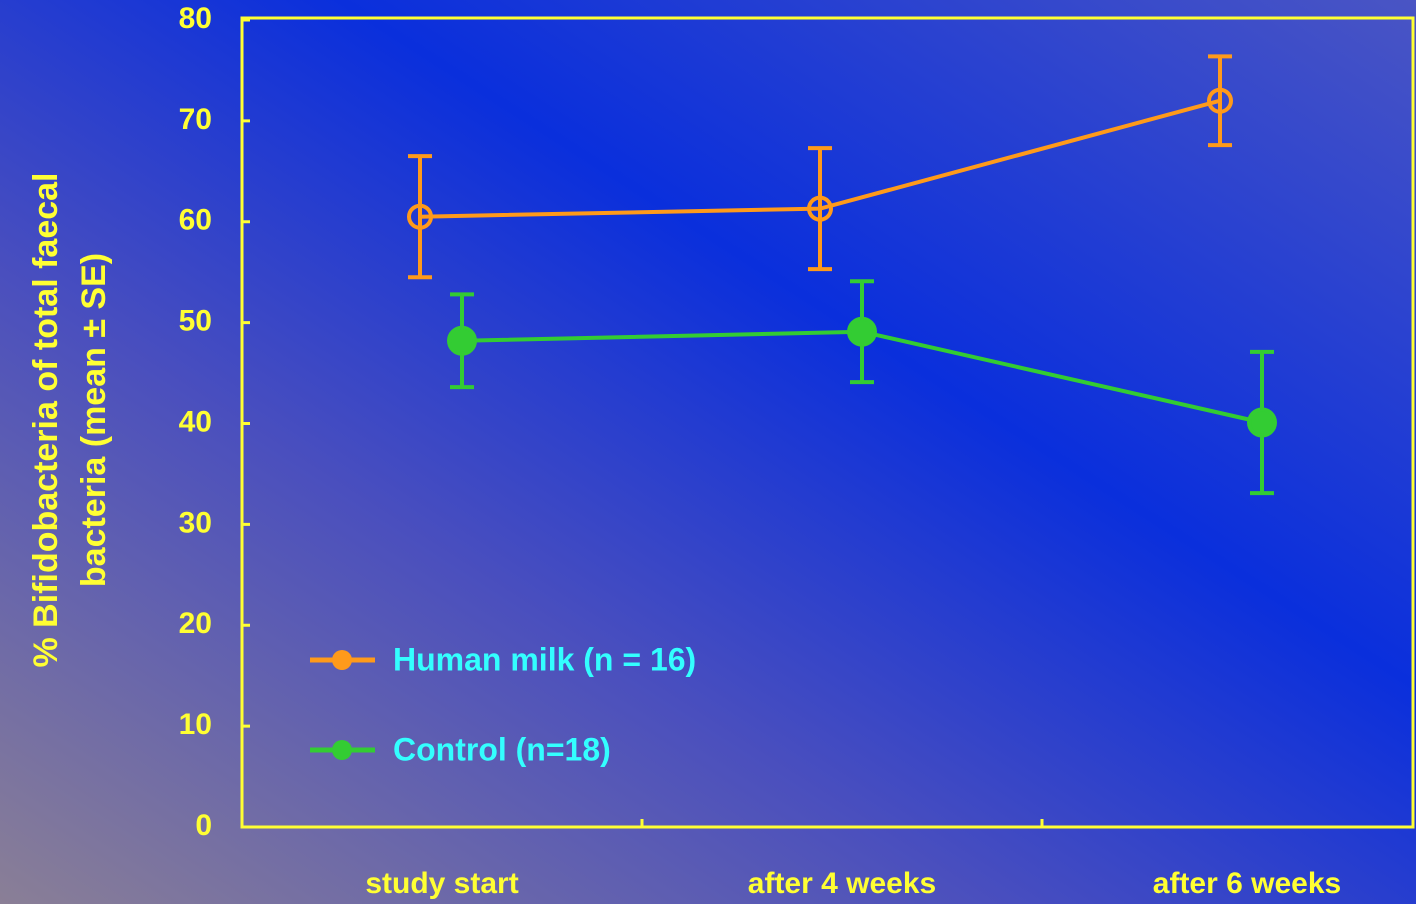  Describe the element at coordinates (195, 522) in the screenshot. I see `y-tick-label: 30` at that location.